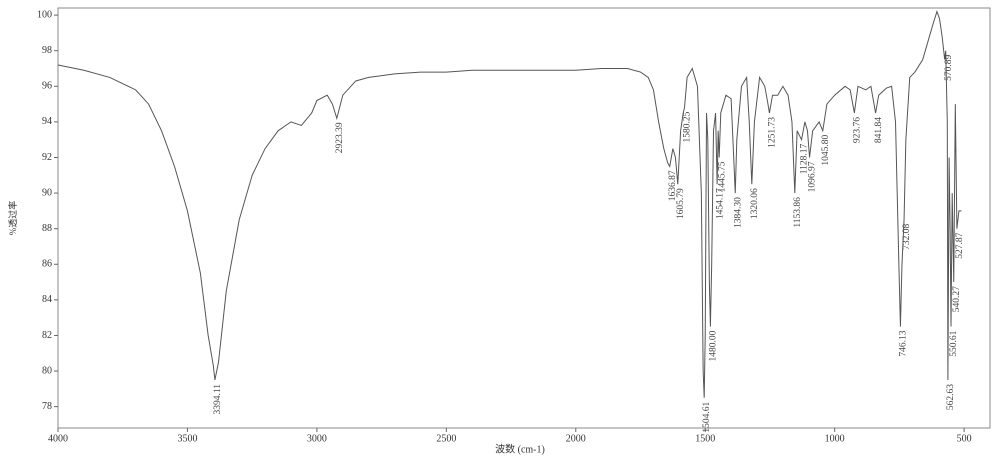  I want to click on y-tick-label: 88, so click(47, 228).